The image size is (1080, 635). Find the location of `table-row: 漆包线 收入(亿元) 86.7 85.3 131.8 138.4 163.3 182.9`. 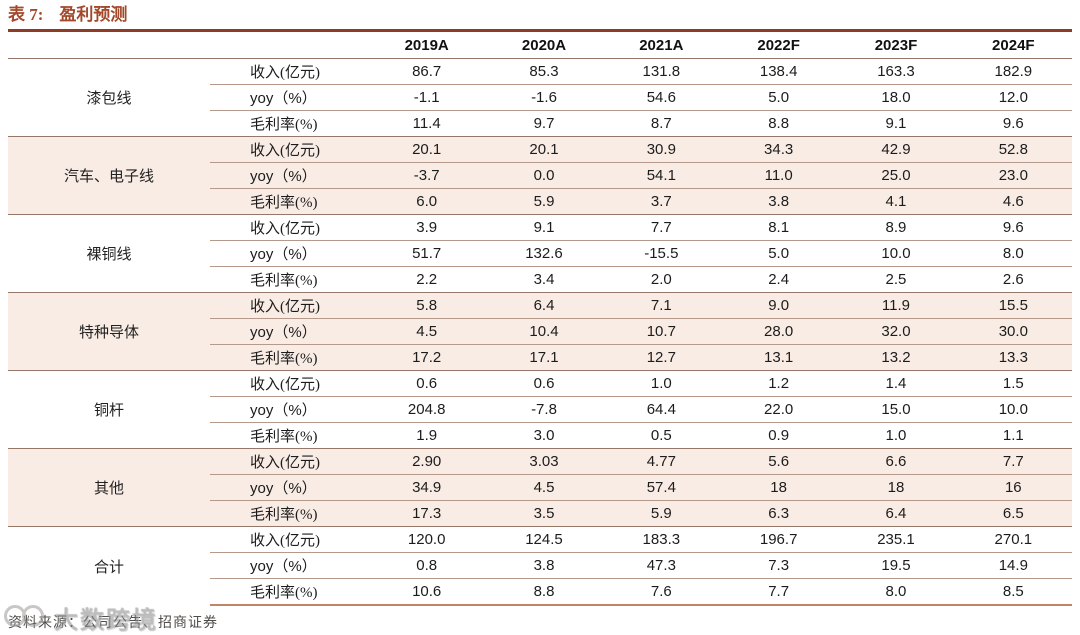

table-row: 漆包线 收入(亿元) 86.7 85.3 131.8 138.4 163.3 182.9 is located at coordinates (540, 97).